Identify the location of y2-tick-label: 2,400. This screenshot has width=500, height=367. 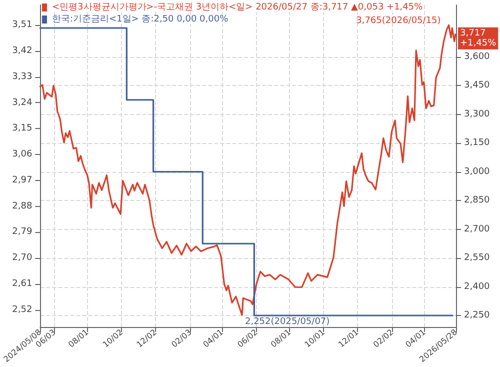
(477, 287).